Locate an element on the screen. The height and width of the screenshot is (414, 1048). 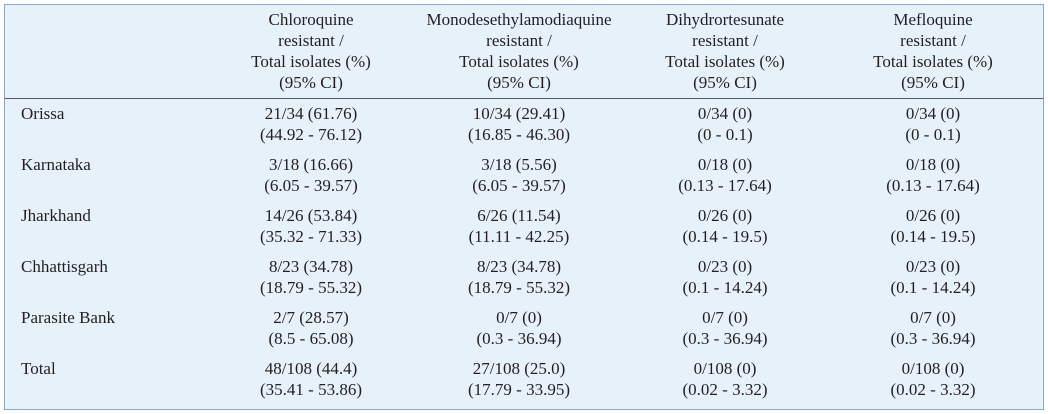
dihydrortesunate-cell: 0/7 (0) (0.3 - 36.94) is located at coordinates (725, 328).